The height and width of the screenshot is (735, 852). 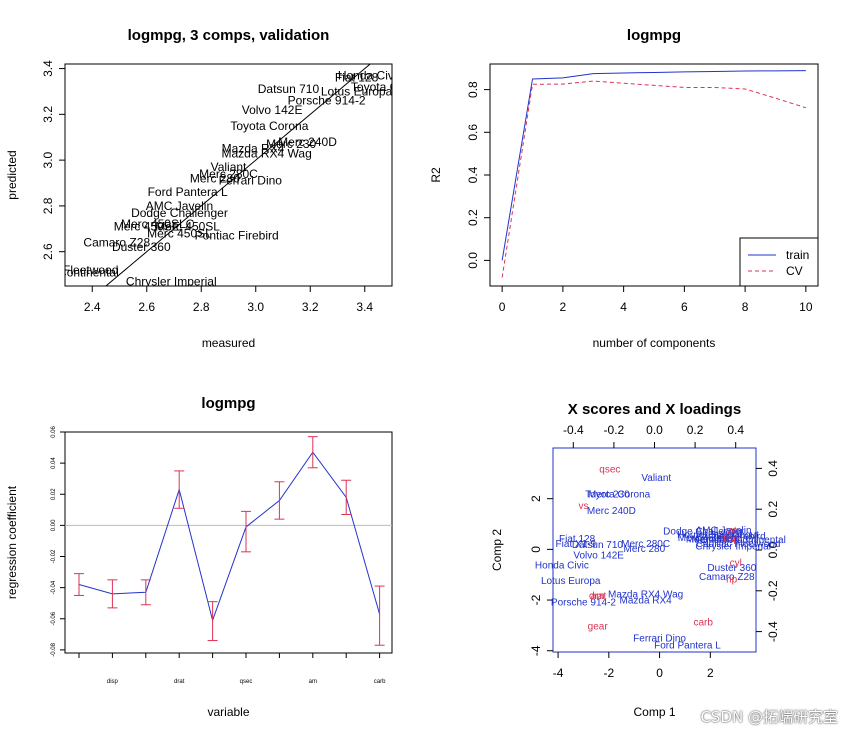 I want to click on pred-ytick-label: 2.6, so click(x=48, y=251).